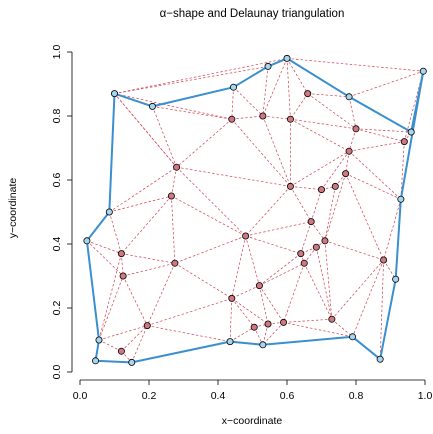  I want to click on x-axis-label: x−coordinate, so click(252, 421).